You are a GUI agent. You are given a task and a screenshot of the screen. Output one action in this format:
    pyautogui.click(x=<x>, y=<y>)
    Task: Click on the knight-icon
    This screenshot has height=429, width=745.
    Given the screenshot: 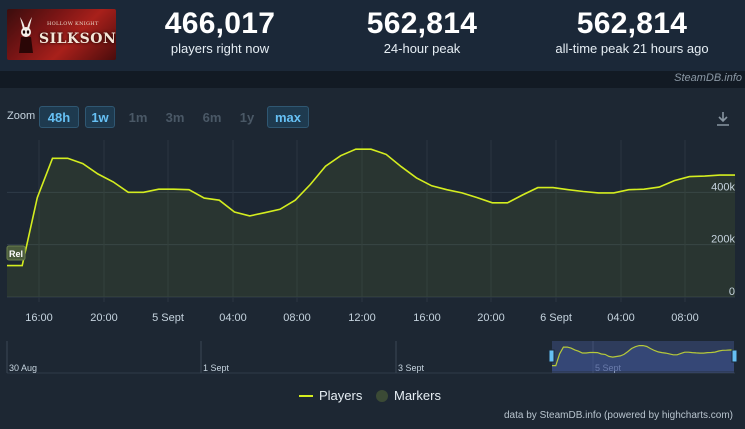 What is the action you would take?
    pyautogui.click(x=26, y=35)
    